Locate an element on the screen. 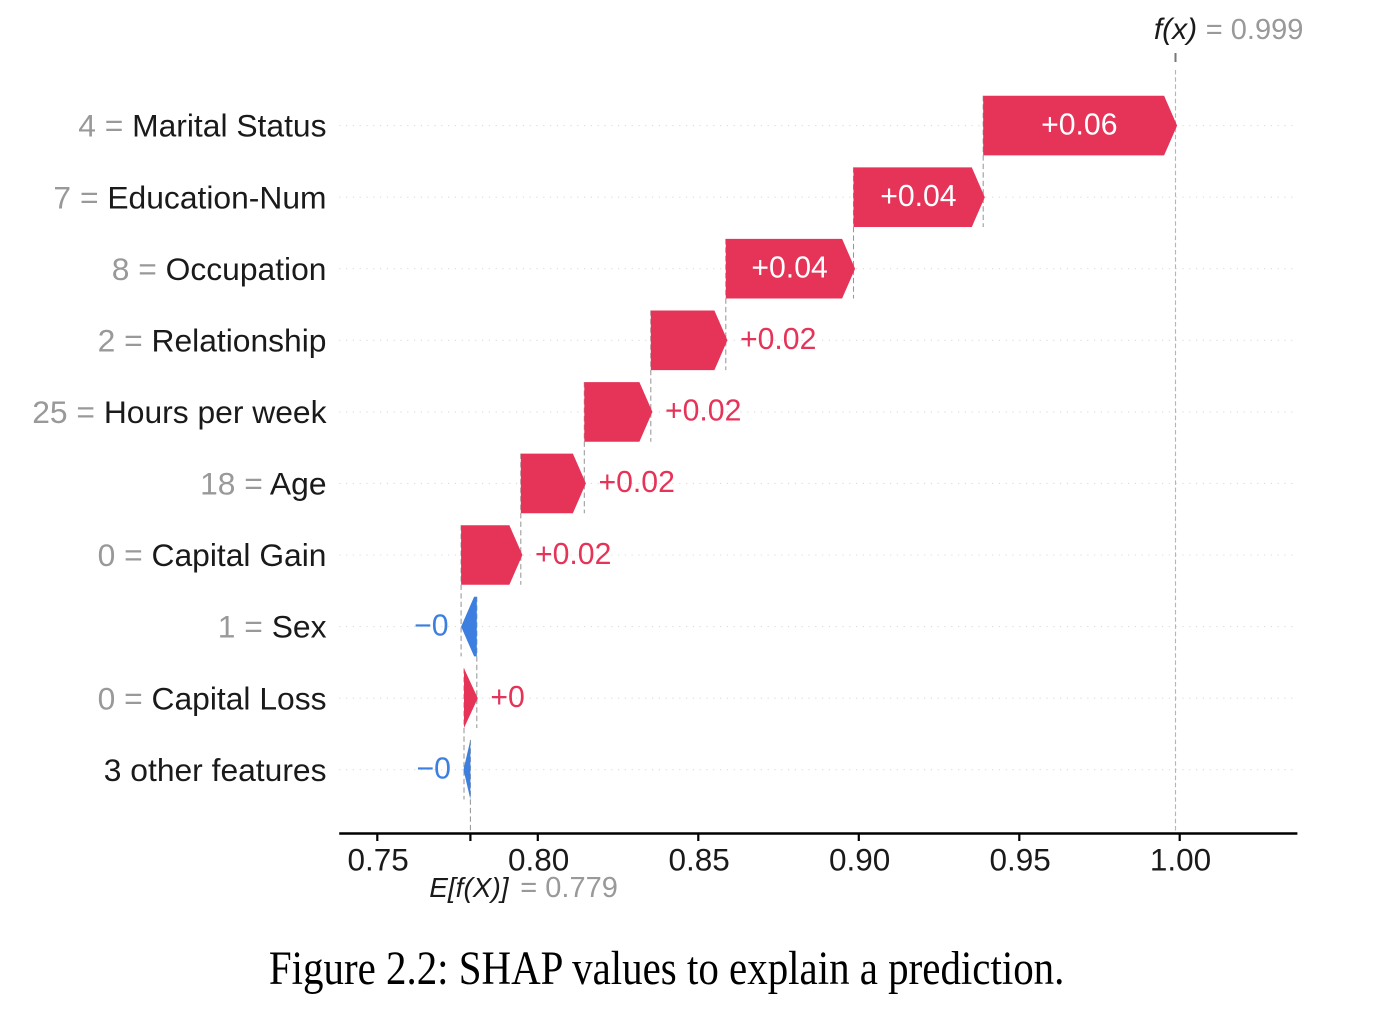  svg-text: 2 = Relationship is located at coordinates (212, 340).